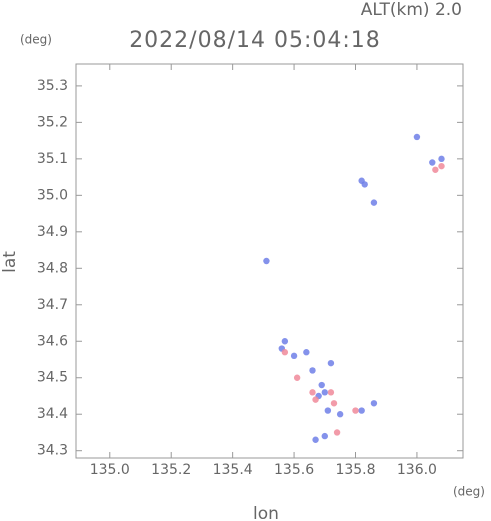 Image resolution: width=491 pixels, height=521 pixels. I want to click on x-tick-label: 135.0, so click(110, 470).